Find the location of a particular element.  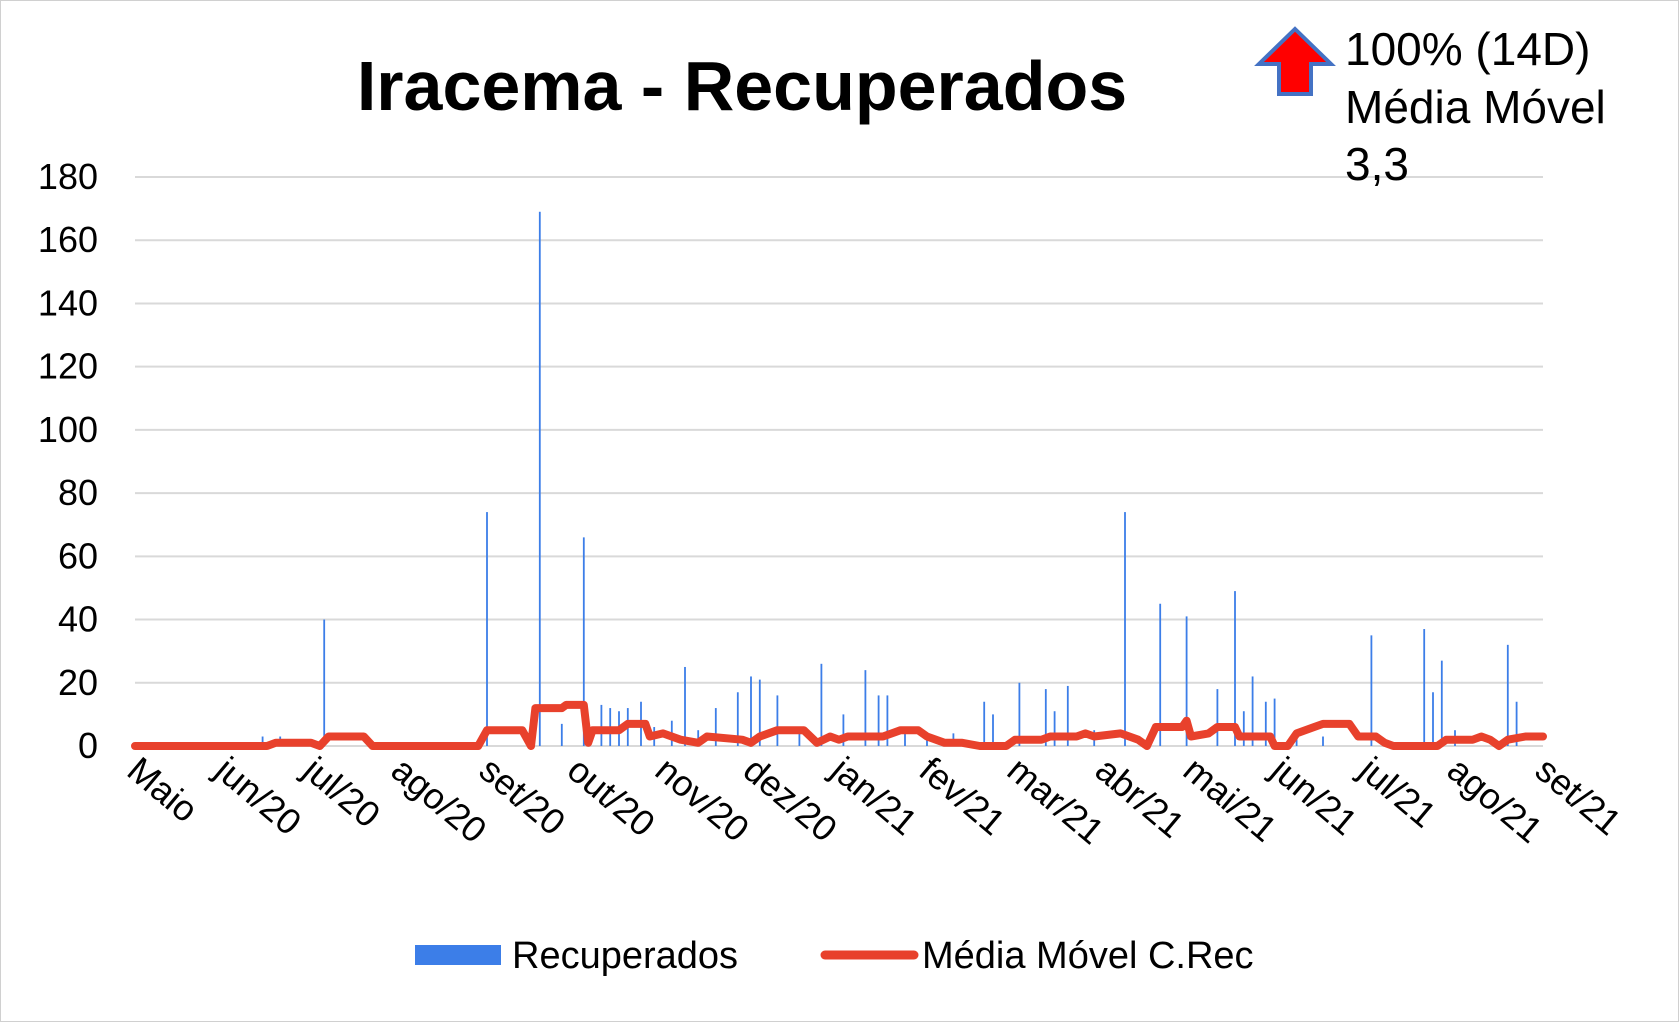

x-tick-label: ago/21 is located at coordinates (1495, 800).